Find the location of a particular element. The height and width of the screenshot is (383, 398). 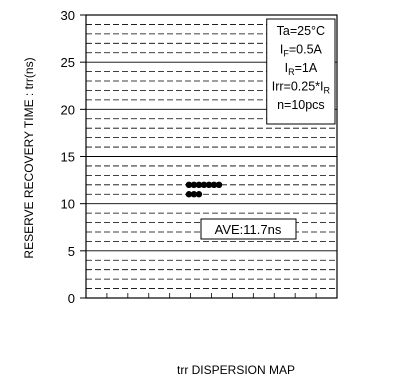

condition-line: IF=0.5A is located at coordinates (301, 51).